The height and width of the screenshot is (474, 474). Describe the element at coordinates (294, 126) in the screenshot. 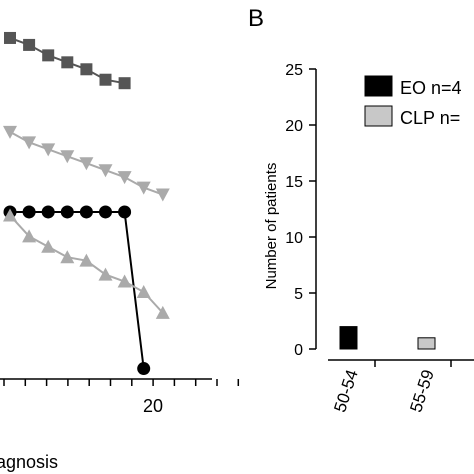

I see `panel-b-y-tick-label: 20` at that location.